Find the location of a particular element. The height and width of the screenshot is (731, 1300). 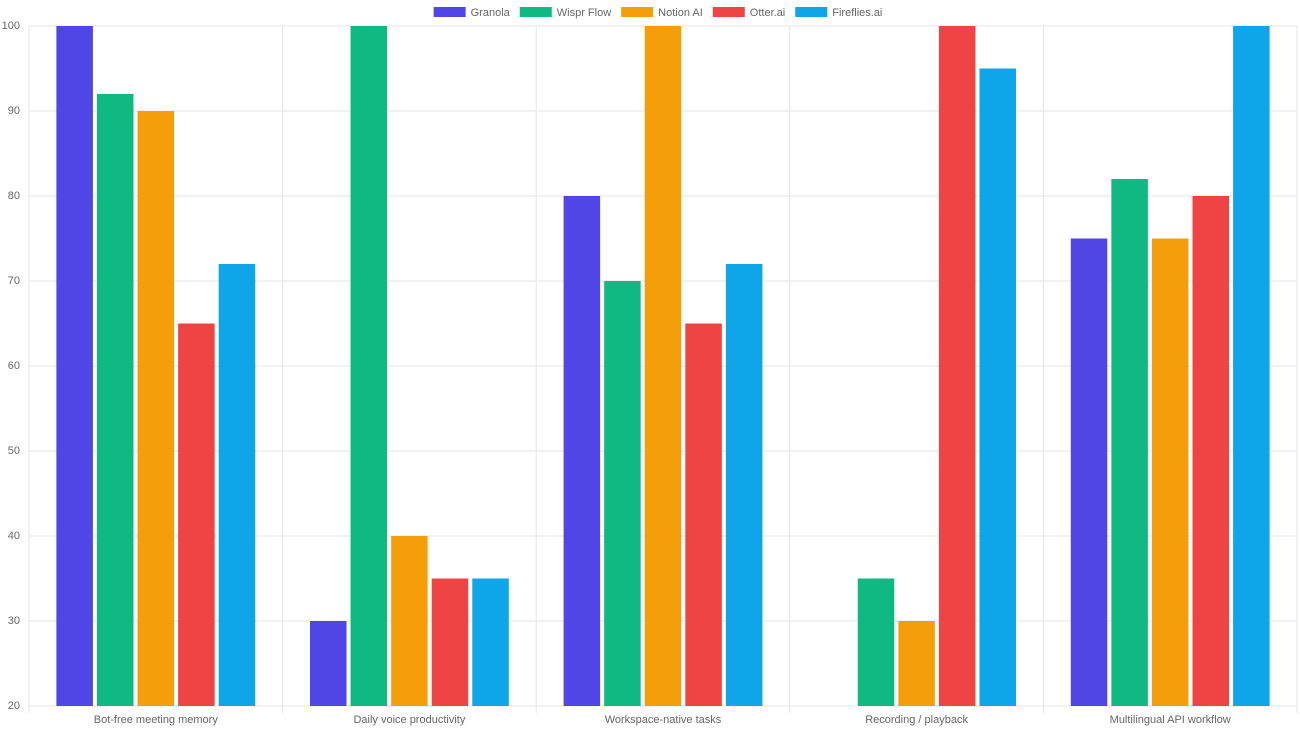

y-tick-label: 20 is located at coordinates (14, 706).